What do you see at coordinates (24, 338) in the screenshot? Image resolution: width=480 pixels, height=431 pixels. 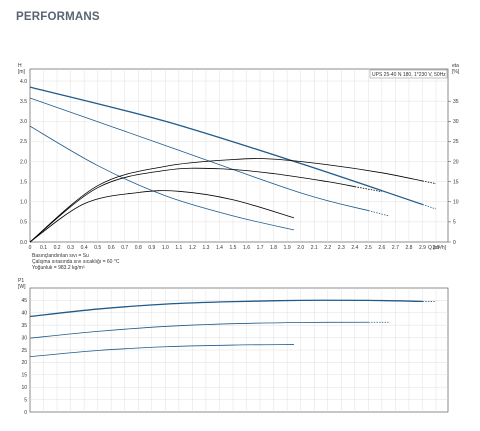 I see `y-tick-label: 30` at bounding box center [24, 338].